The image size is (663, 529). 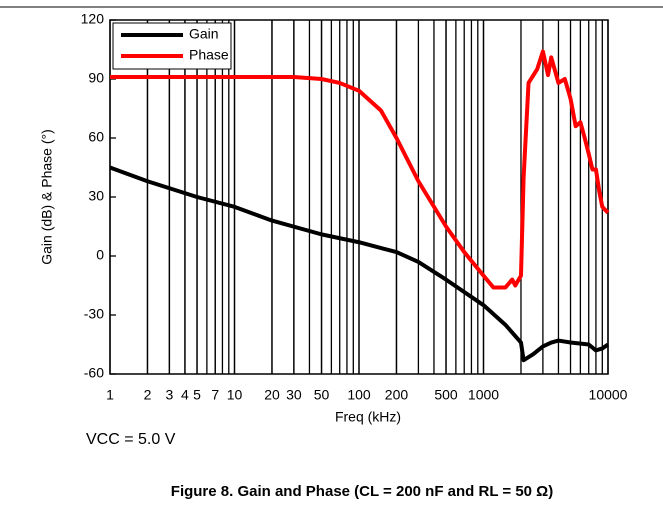 What do you see at coordinates (172, 46) in the screenshot?
I see `legend-box` at bounding box center [172, 46].